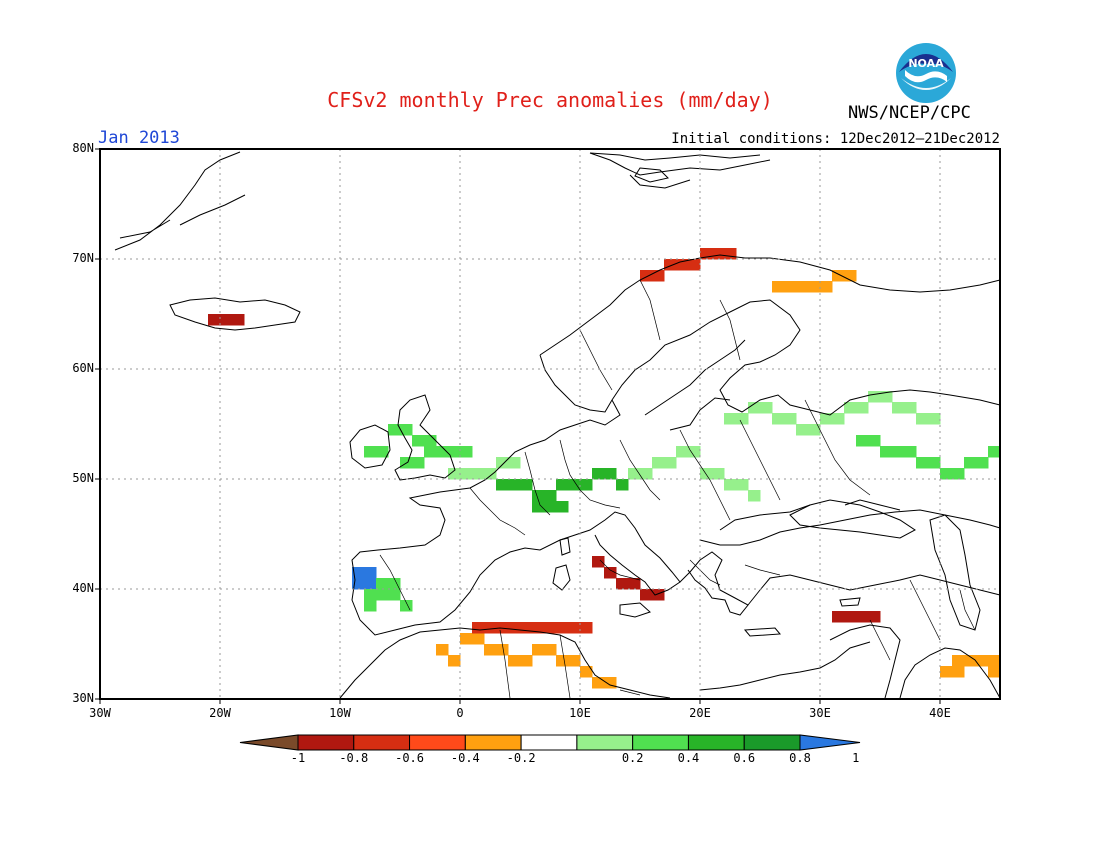  What do you see at coordinates (926, 73) in the screenshot?
I see `noaa-logo: NOAA` at bounding box center [926, 73].